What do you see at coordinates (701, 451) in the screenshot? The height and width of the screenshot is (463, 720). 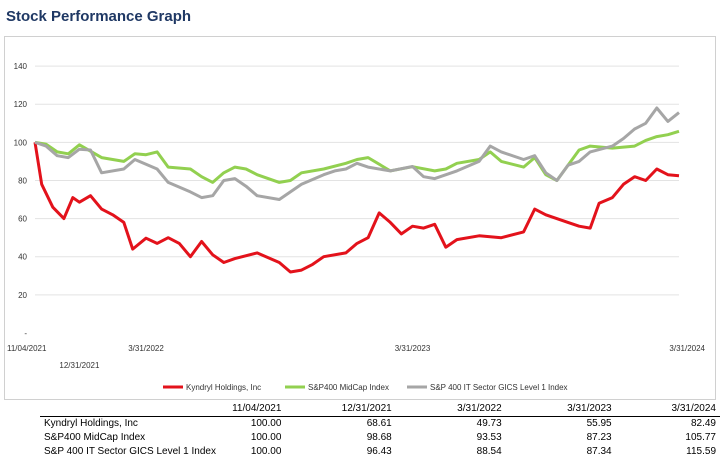 I see `table-cell: 115.59` at bounding box center [701, 451].